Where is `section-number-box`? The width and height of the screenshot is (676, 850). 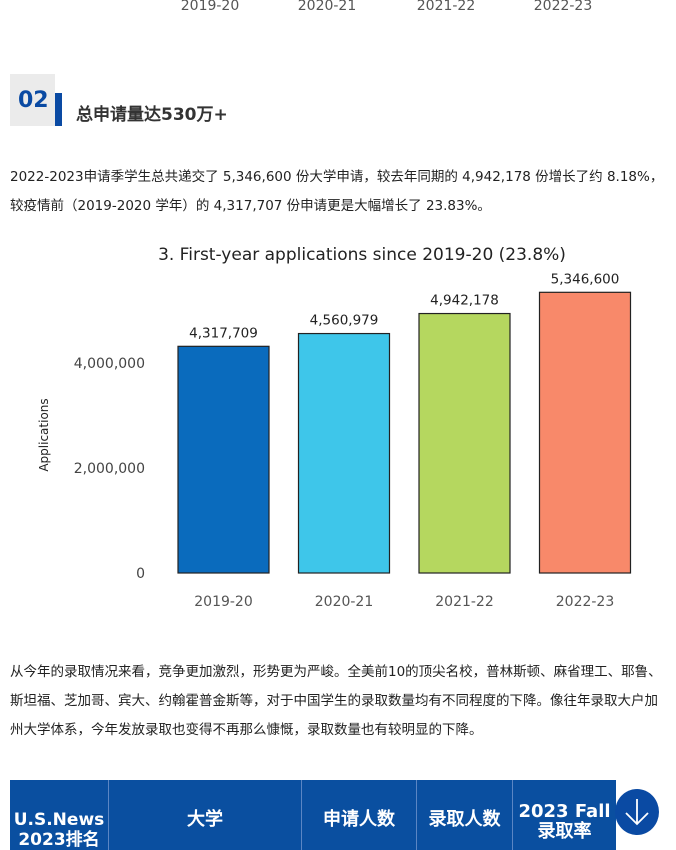
section-number-box is located at coordinates (32, 100).